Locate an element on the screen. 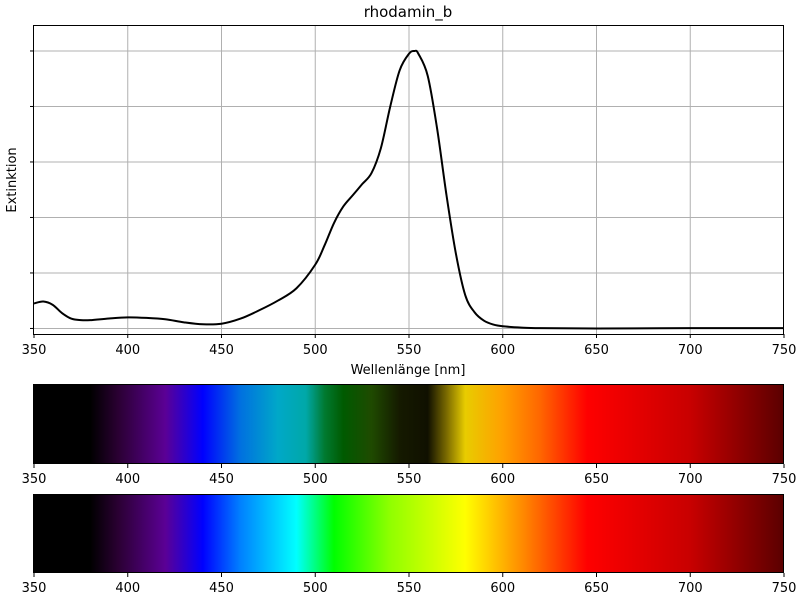 Image resolution: width=800 pixels, height=600 pixels. x-tick-label: 500 is located at coordinates (315, 350).